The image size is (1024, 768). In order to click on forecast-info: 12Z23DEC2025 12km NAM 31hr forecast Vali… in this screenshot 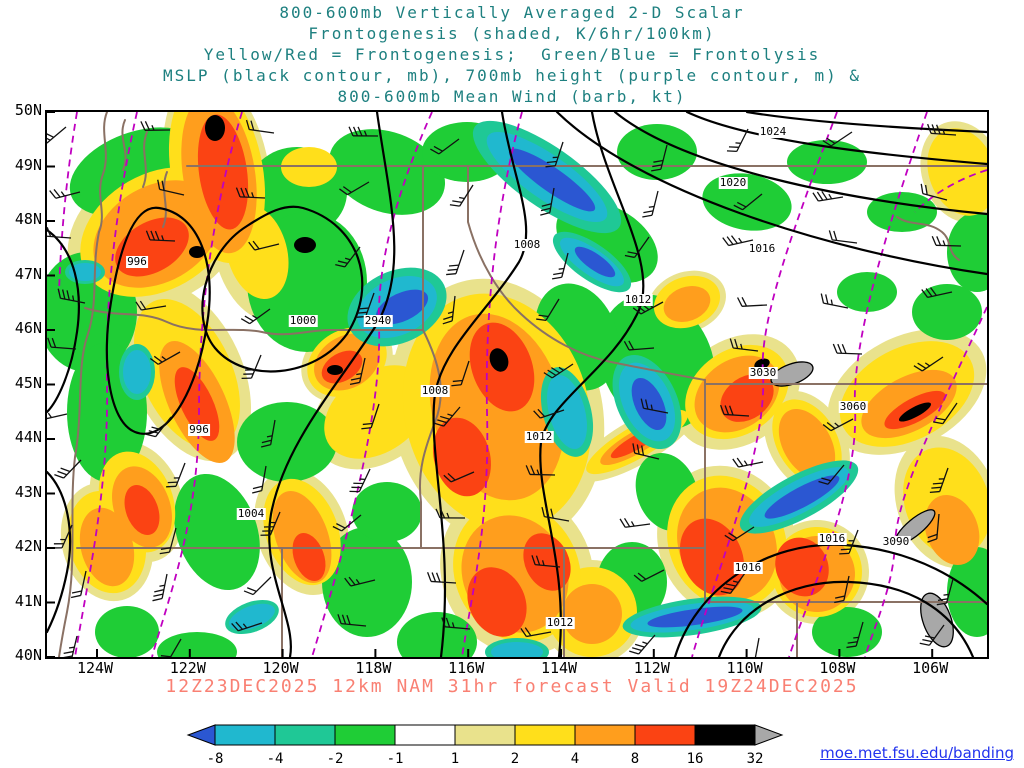, I will do `click(512, 686)`.